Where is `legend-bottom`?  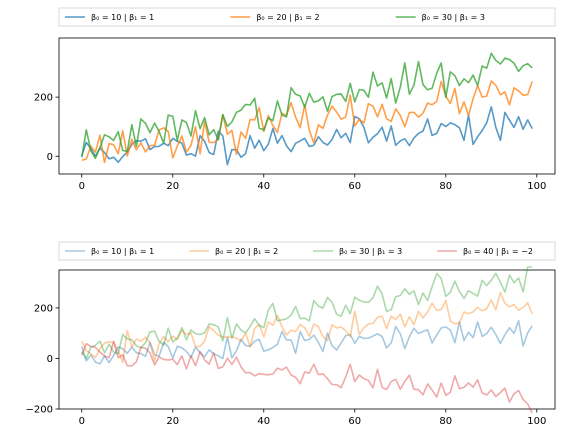
legend-bottom is located at coordinates (307, 251).